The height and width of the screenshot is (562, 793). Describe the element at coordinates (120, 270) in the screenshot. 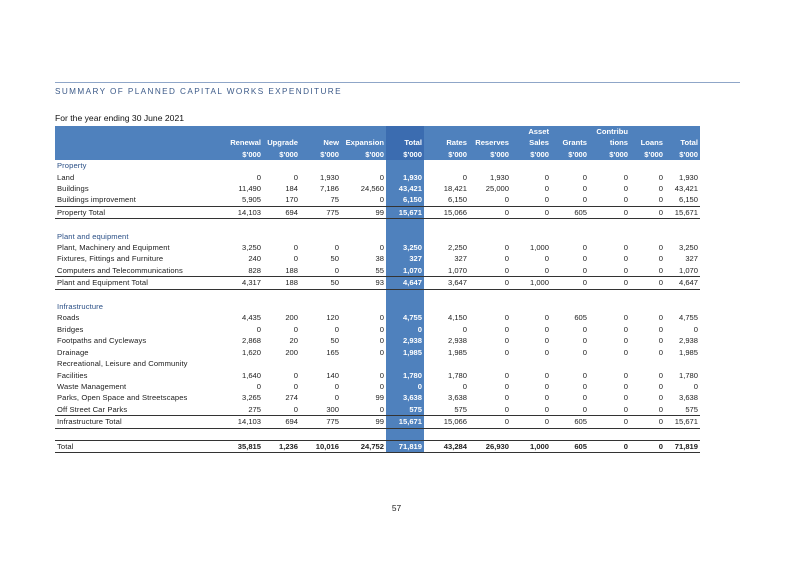

I see `row-label: Computers and Telecommunications` at that location.